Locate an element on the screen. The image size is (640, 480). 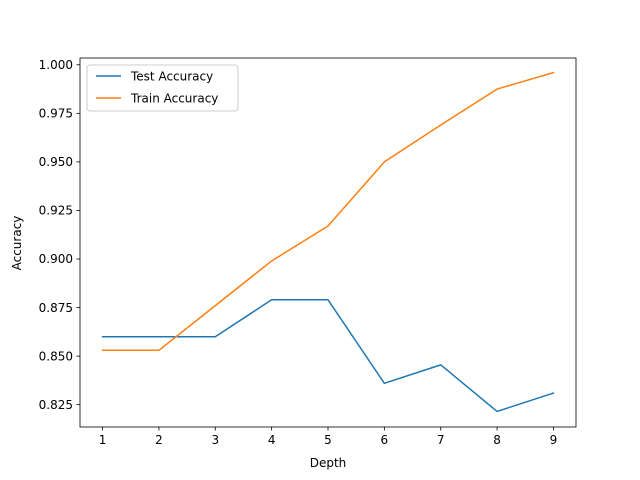
y-tick-label: 0.850 is located at coordinates (56, 356).